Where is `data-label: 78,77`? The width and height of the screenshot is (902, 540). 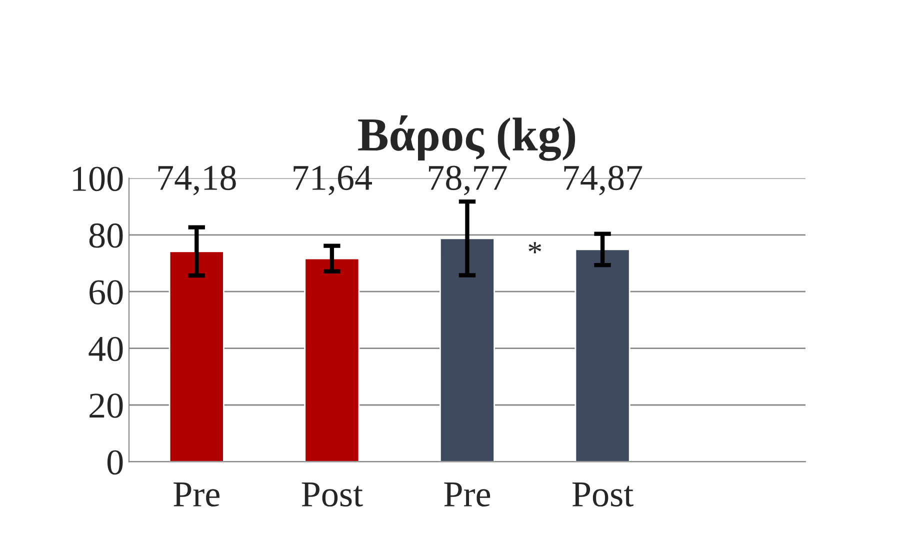
data-label: 78,77 is located at coordinates (467, 181).